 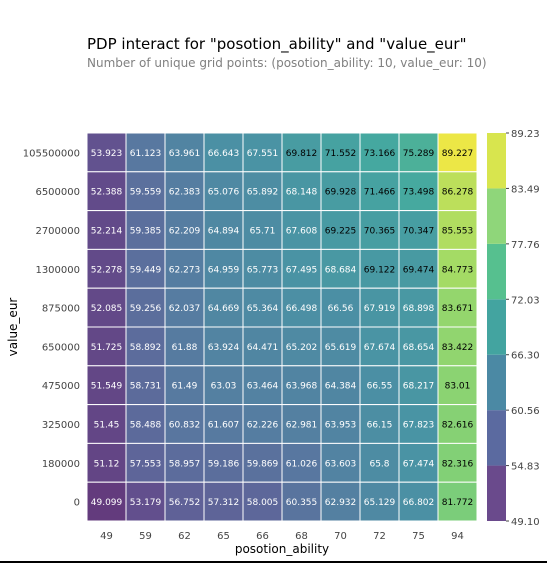 I want to click on heatmap-cell-value: 59.256, so click(x=146, y=309).